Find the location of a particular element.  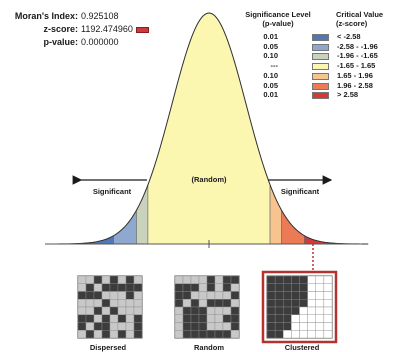

p-value-label: p-value: is located at coordinates (60, 42).